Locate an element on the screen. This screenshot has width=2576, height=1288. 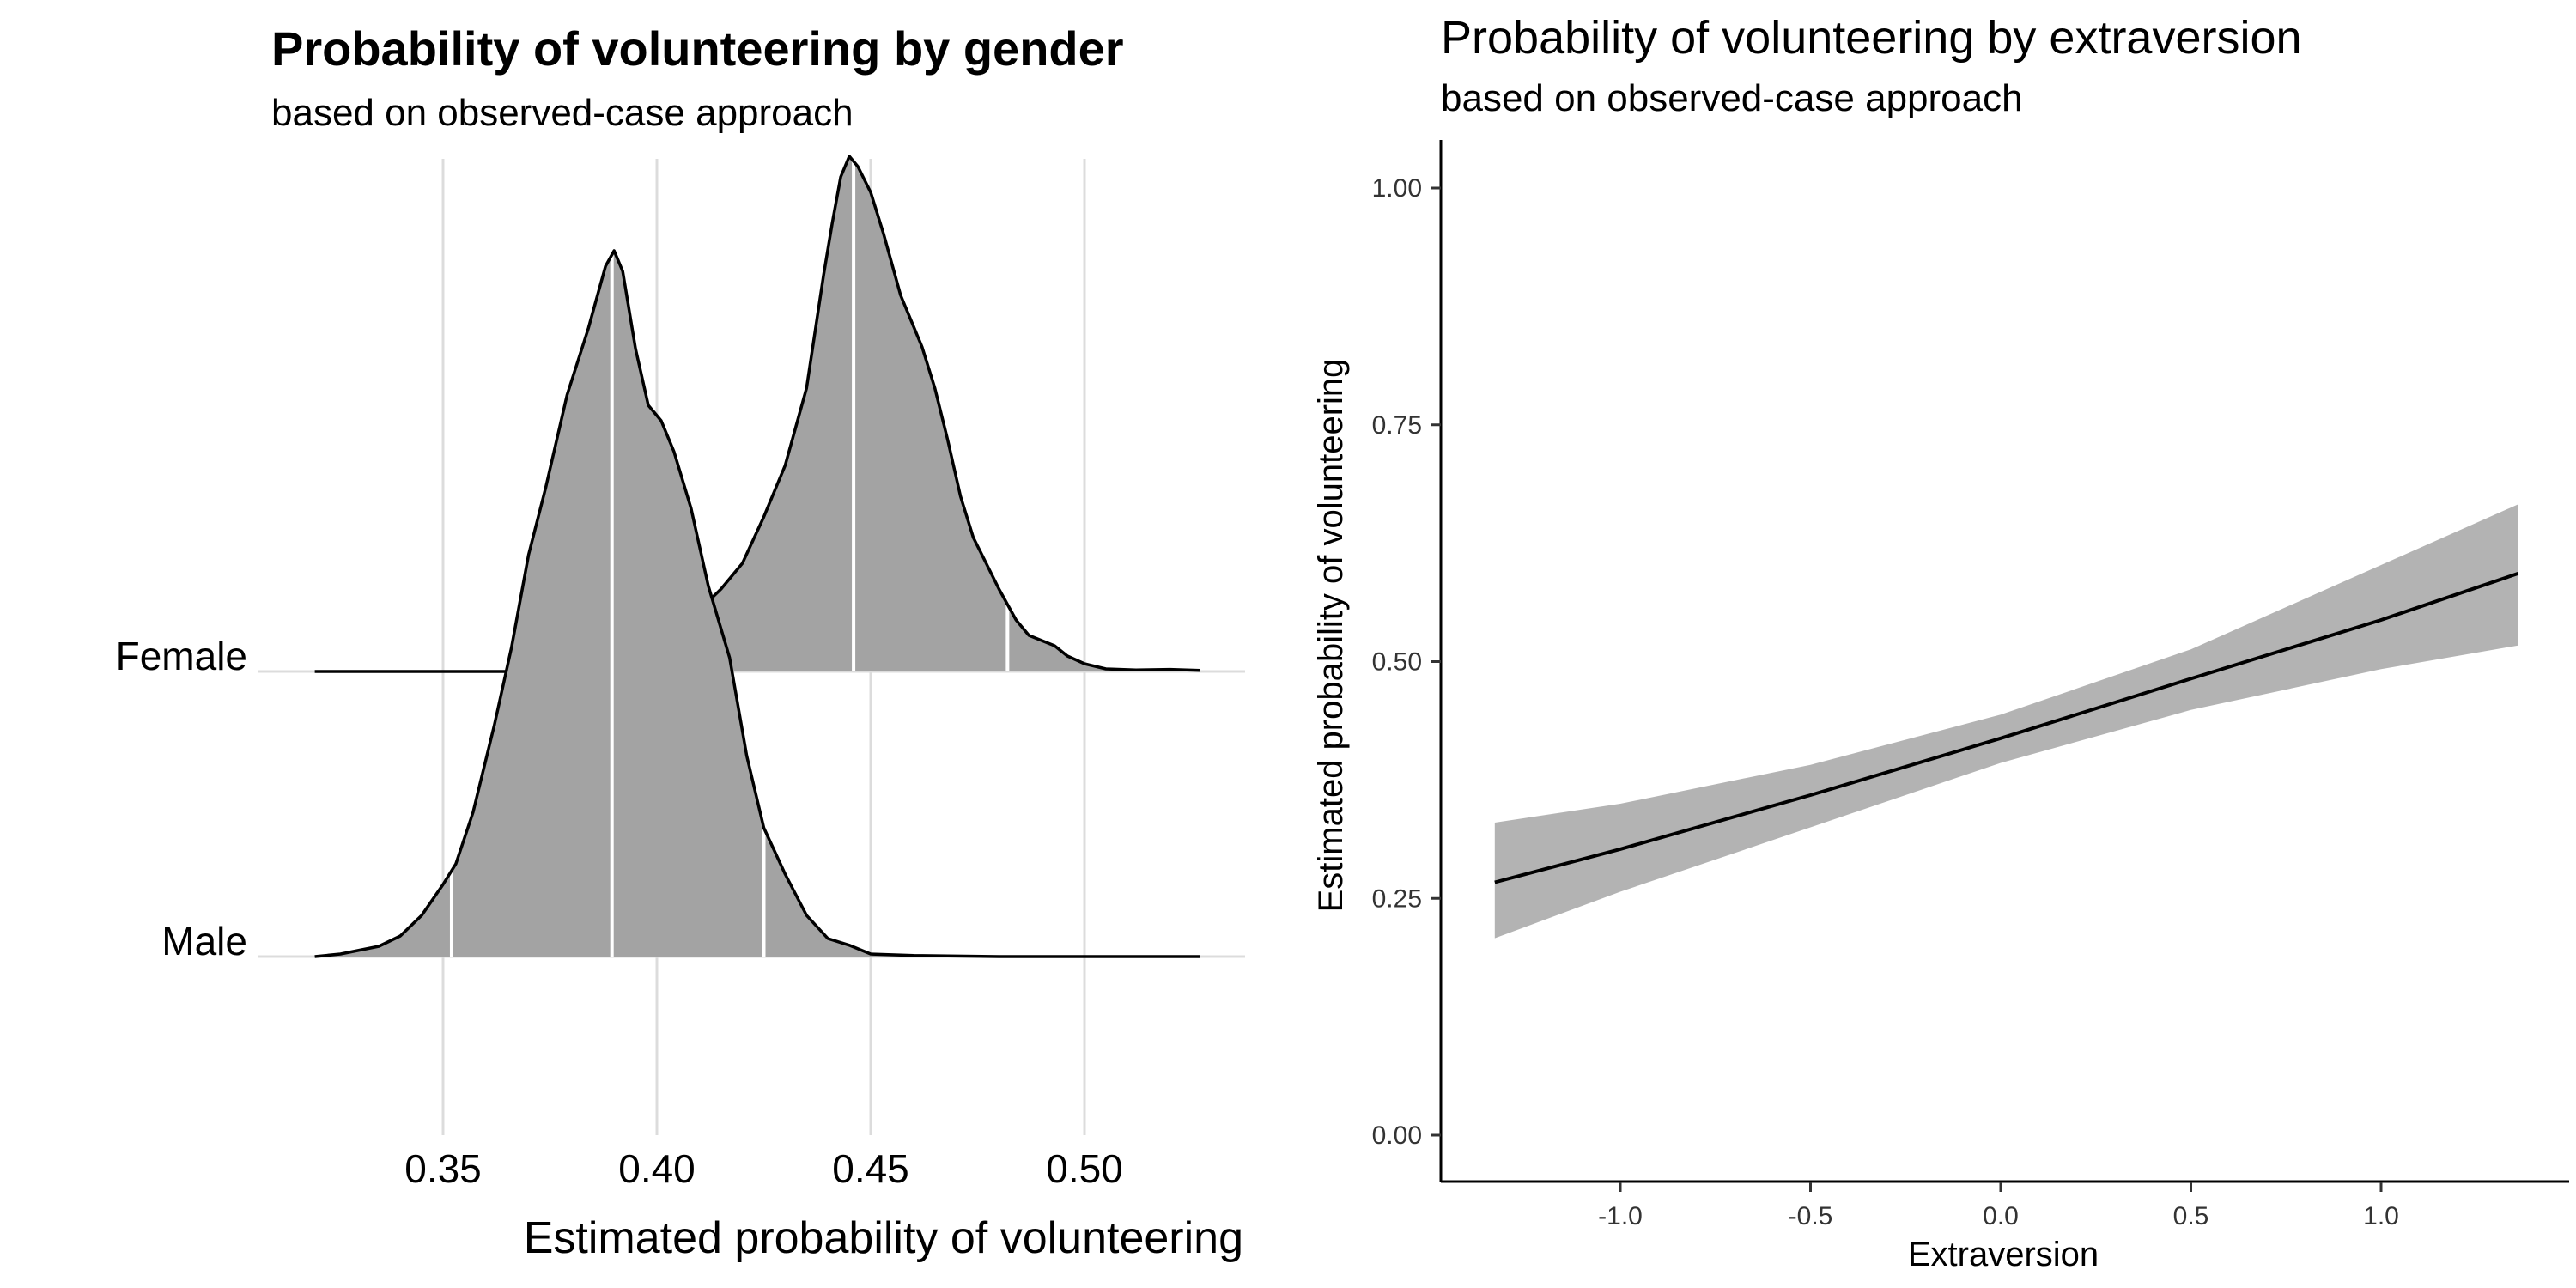
x-tick-label-0.35: 0.35 is located at coordinates (443, 1169).